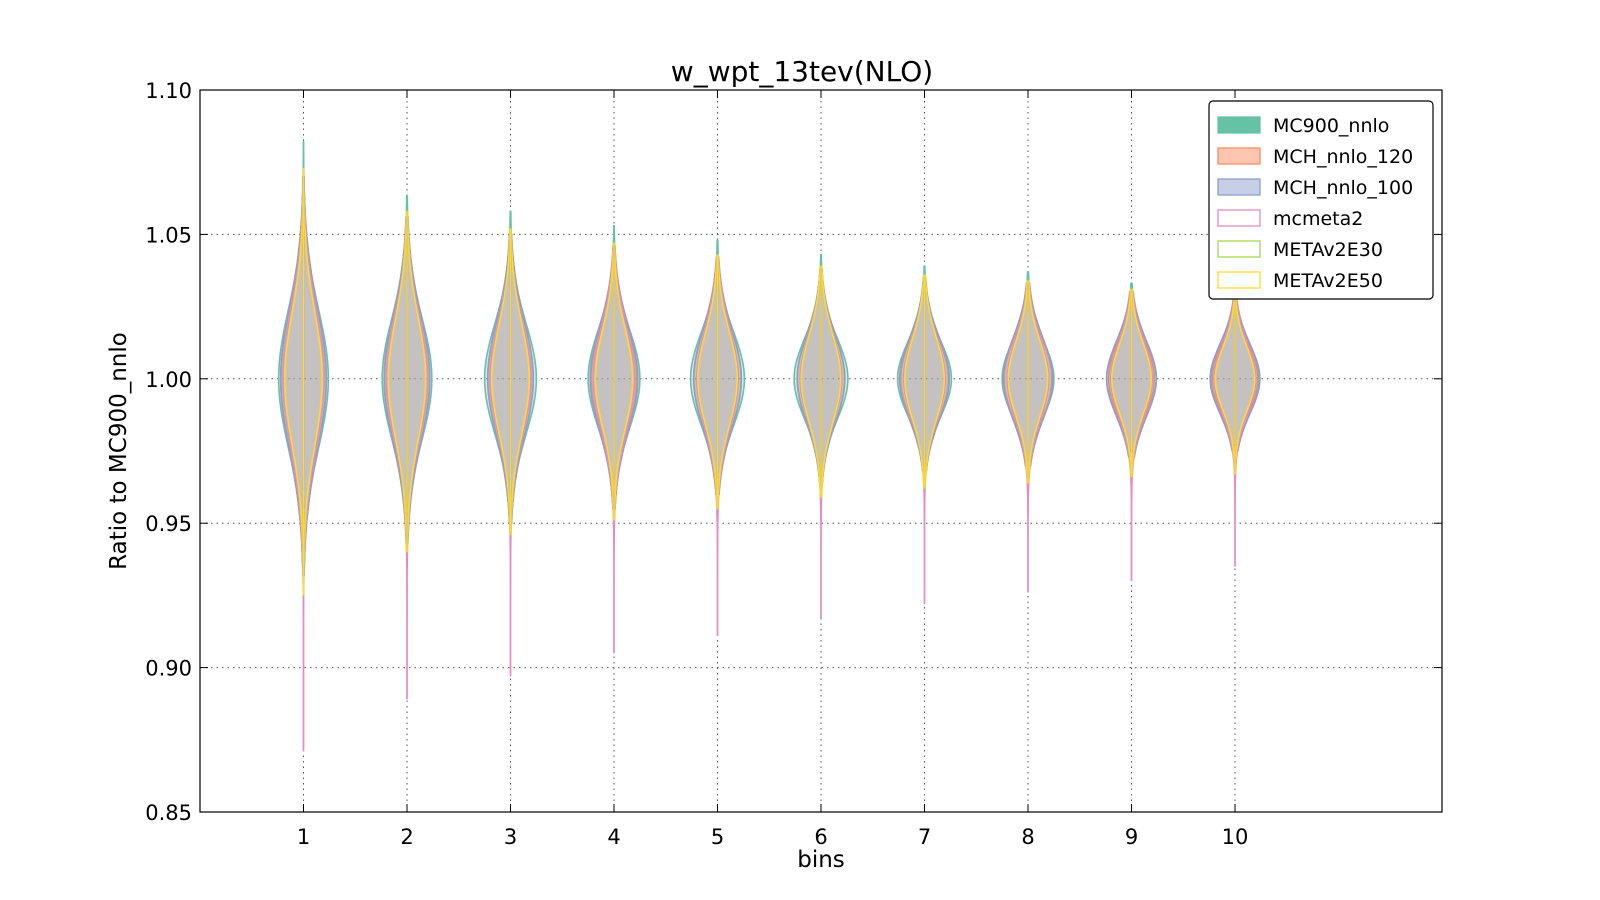 The image size is (1600, 900). Describe the element at coordinates (1331, 126) in the screenshot. I see `legend-label: MC900_nnlo` at that location.